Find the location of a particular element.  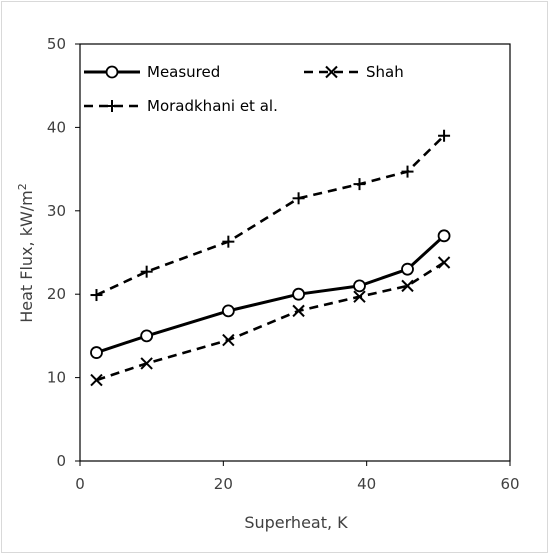

legend-label-shah: Shah is located at coordinates (385, 72).